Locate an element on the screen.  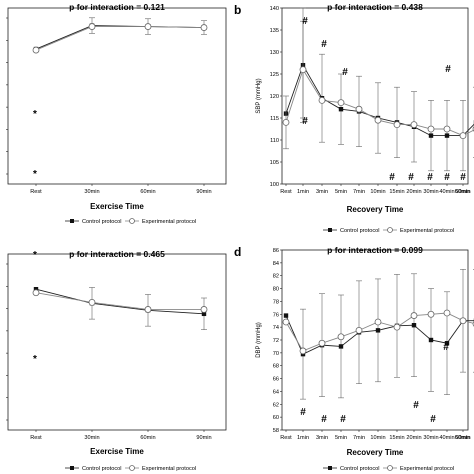
y-tick-label: 74 is located at coordinates (276, 328).